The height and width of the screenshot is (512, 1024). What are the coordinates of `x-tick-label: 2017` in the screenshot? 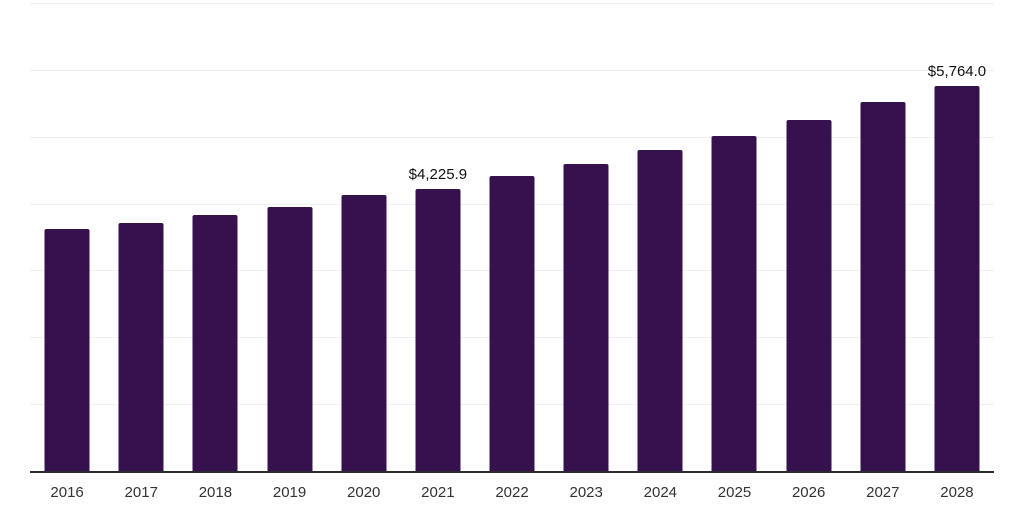 It's located at (141, 492).